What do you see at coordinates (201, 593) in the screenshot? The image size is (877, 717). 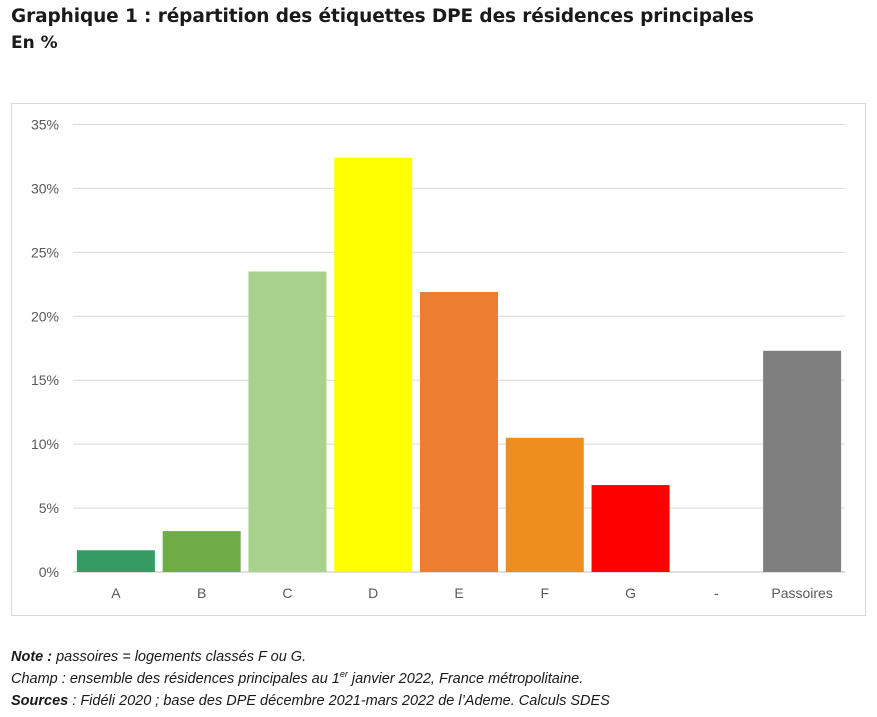 I see `x-tick-label: B` at bounding box center [201, 593].